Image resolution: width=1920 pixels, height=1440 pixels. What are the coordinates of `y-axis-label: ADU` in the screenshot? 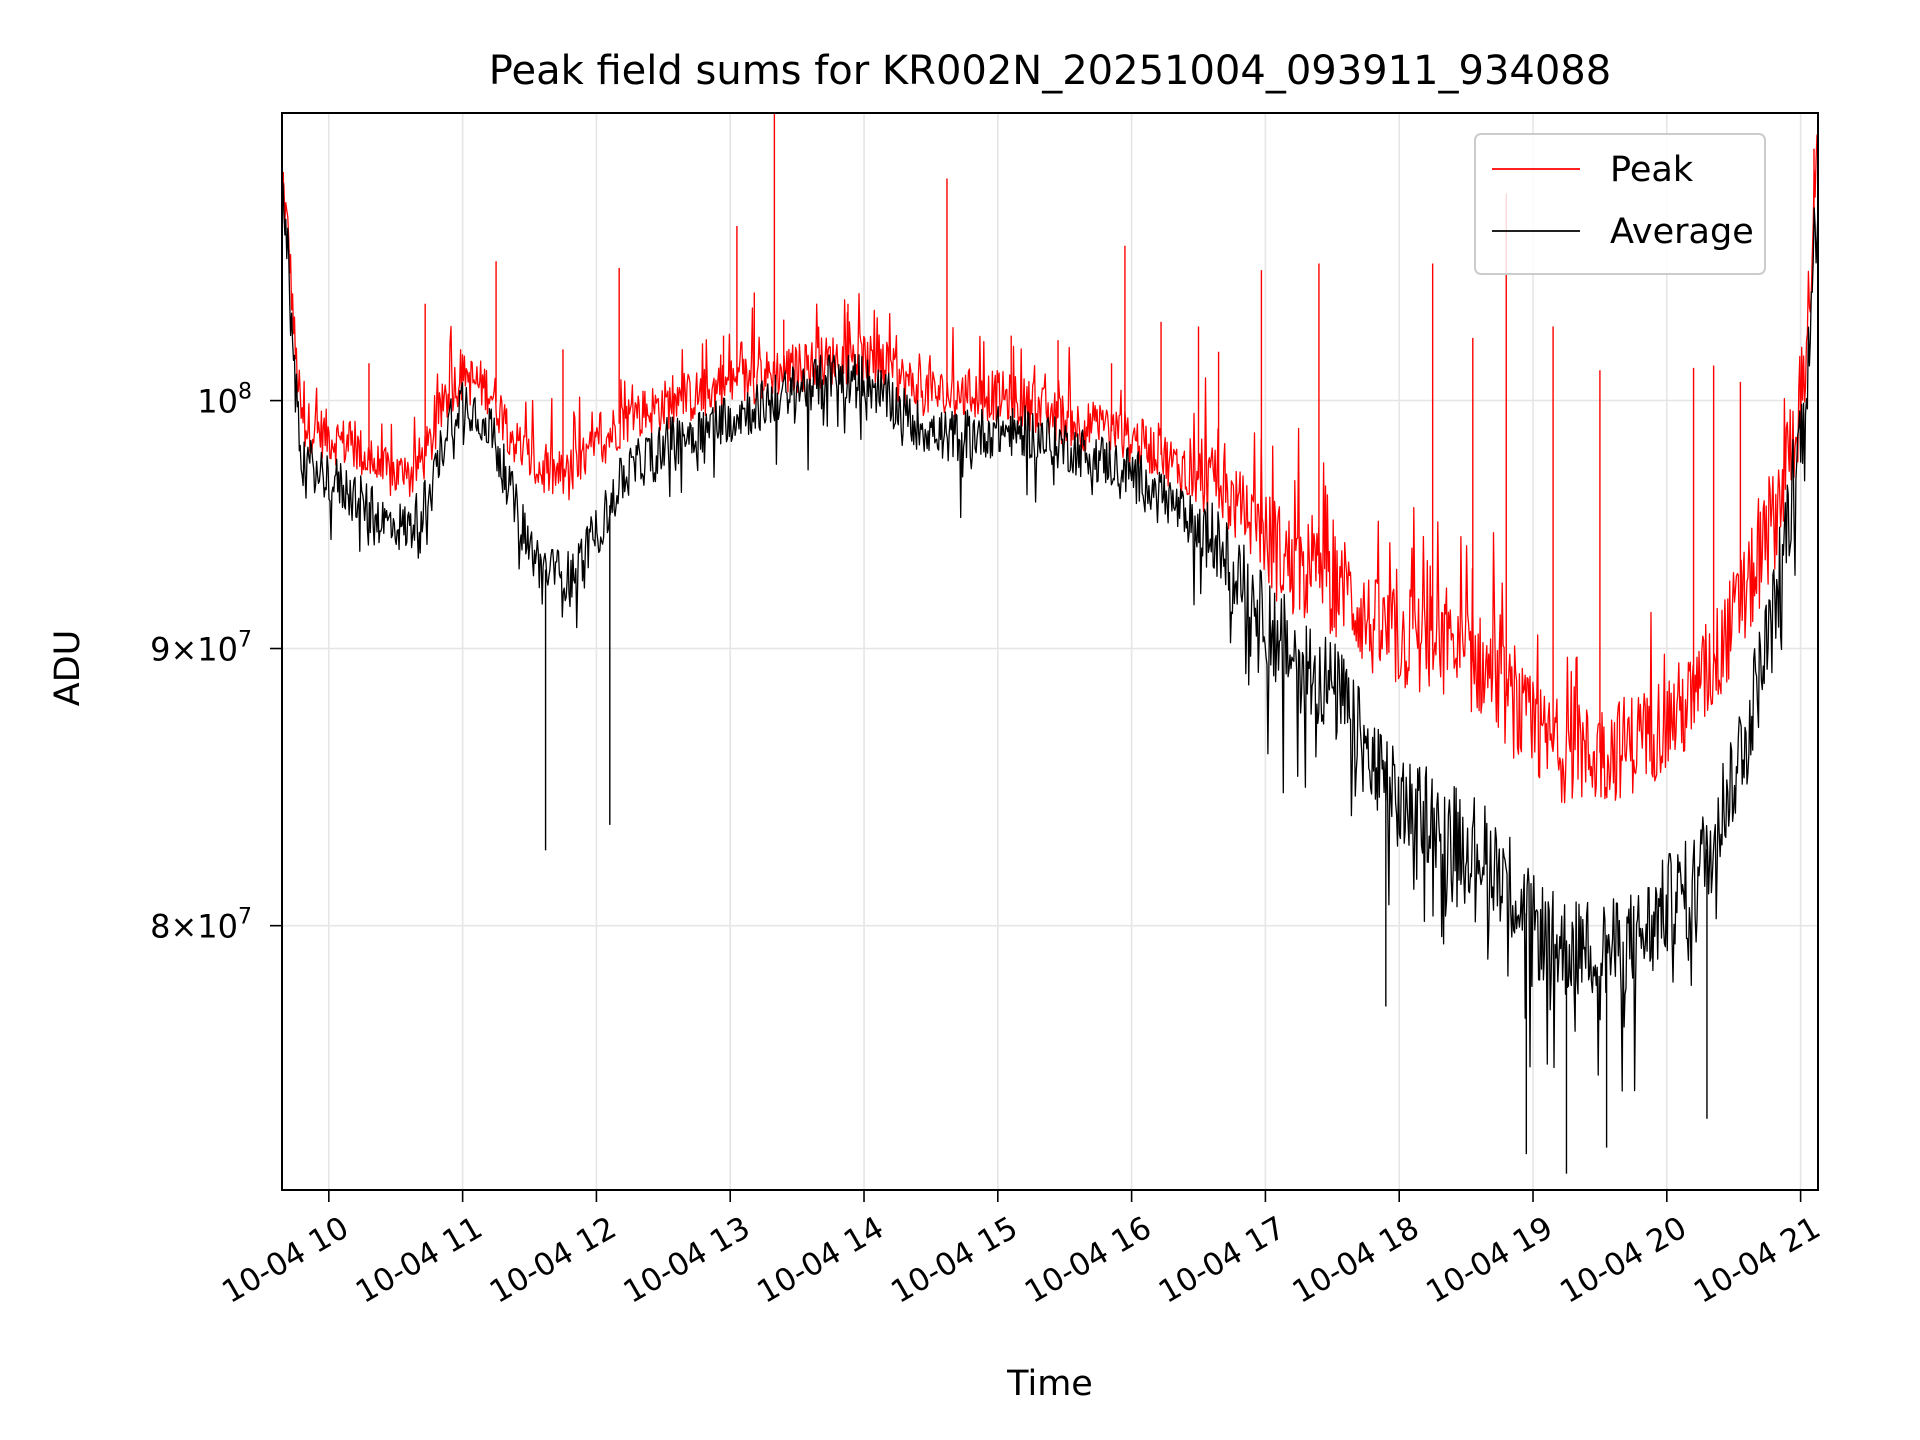 It's located at (68, 668).